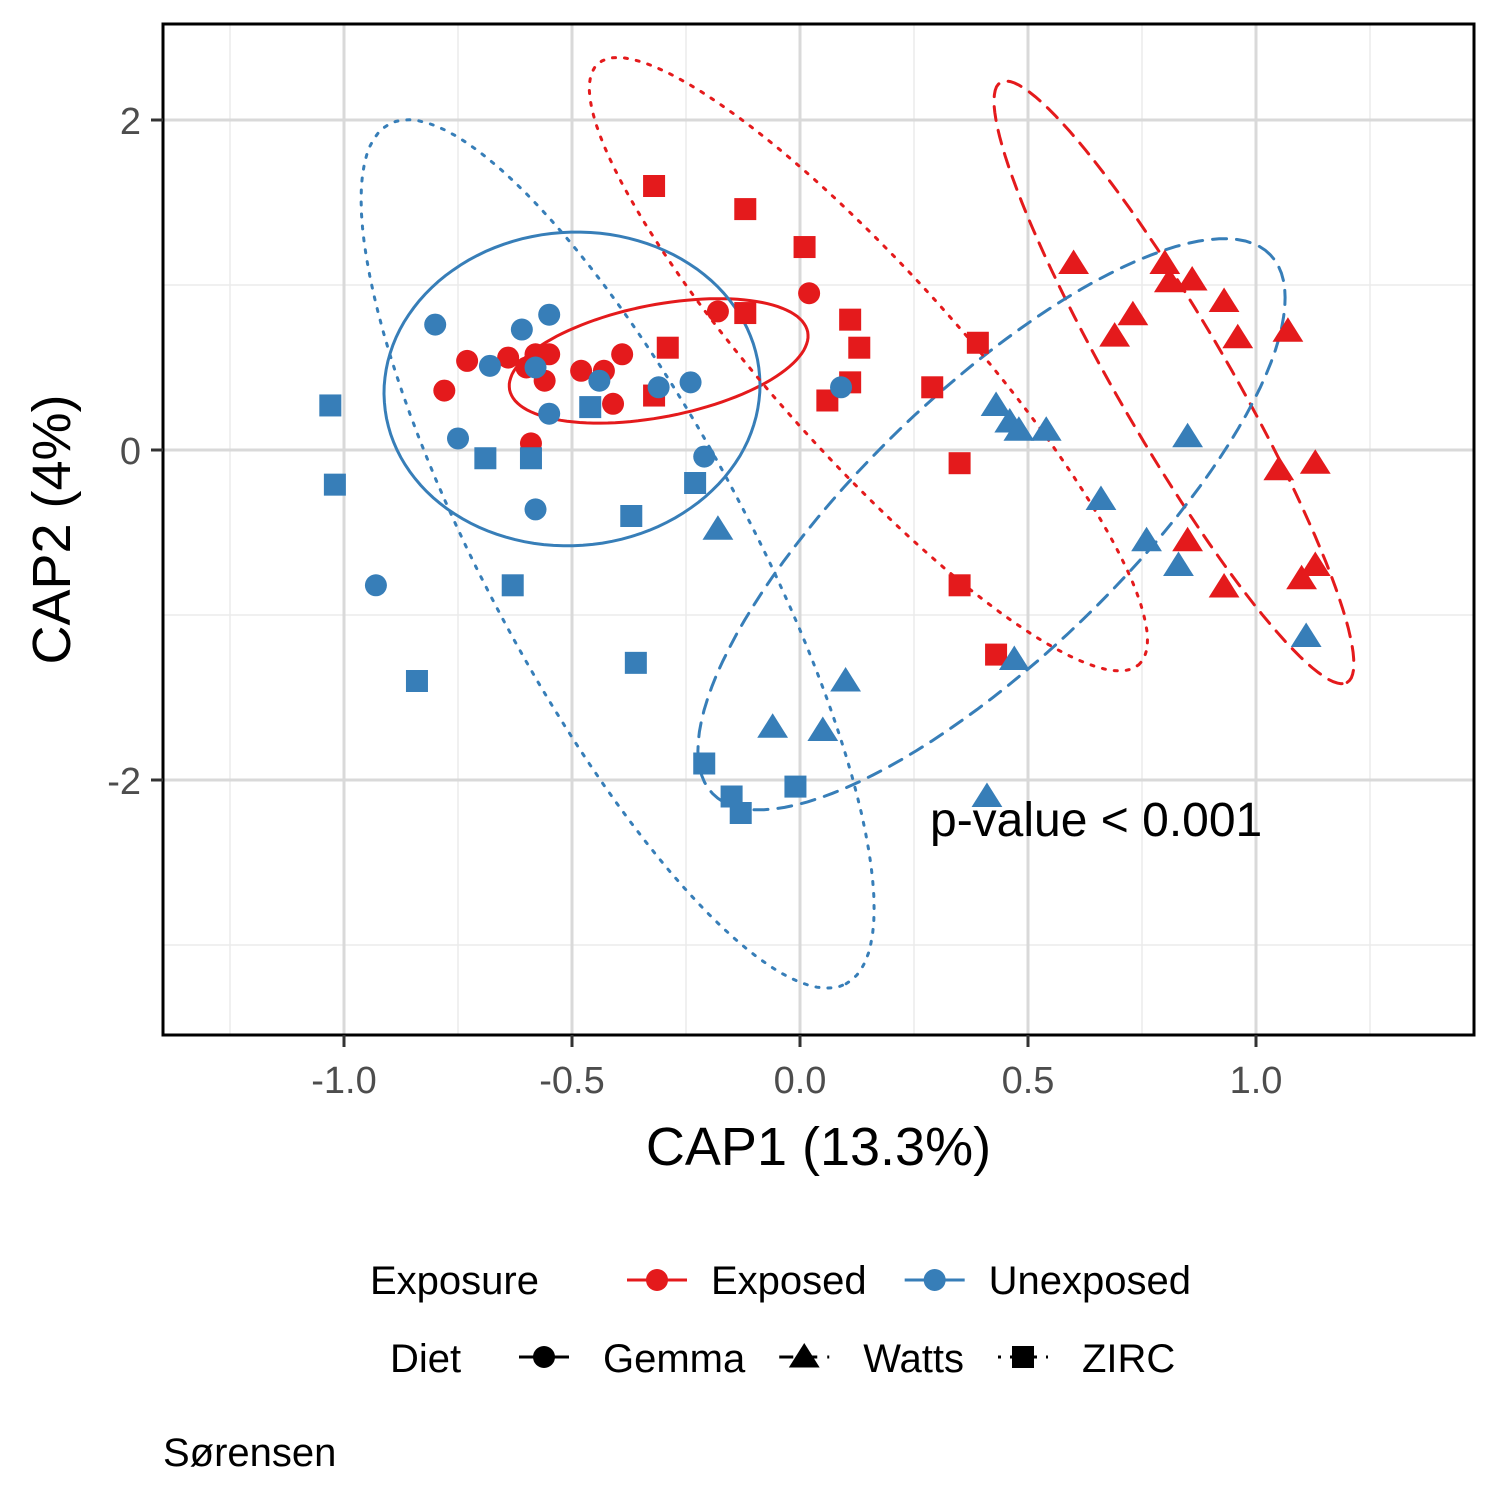  I want to click on y-axis-title: CAP2 (4%), so click(52, 529).